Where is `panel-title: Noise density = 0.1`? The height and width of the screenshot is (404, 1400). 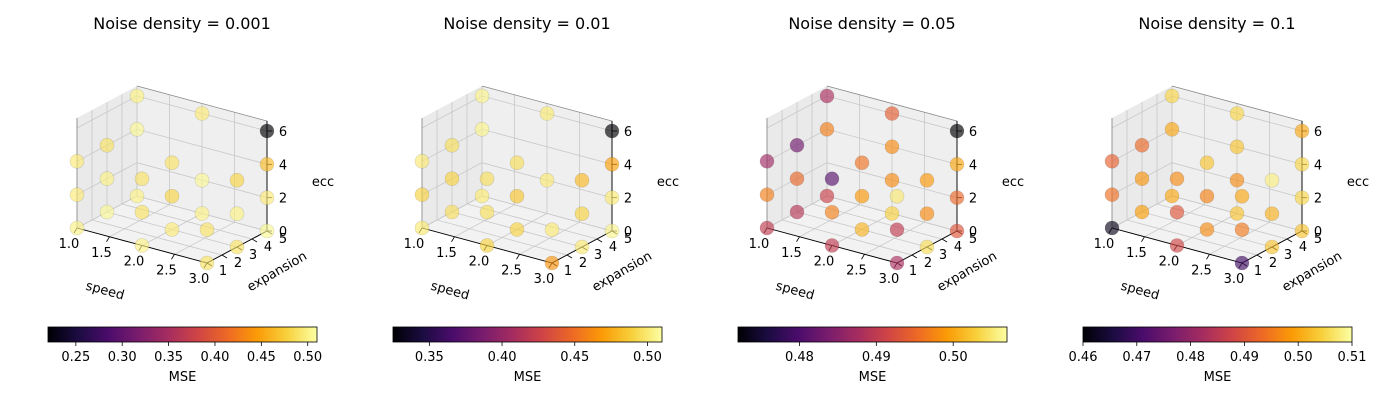
panel-title: Noise density = 0.1 is located at coordinates (1216, 23).